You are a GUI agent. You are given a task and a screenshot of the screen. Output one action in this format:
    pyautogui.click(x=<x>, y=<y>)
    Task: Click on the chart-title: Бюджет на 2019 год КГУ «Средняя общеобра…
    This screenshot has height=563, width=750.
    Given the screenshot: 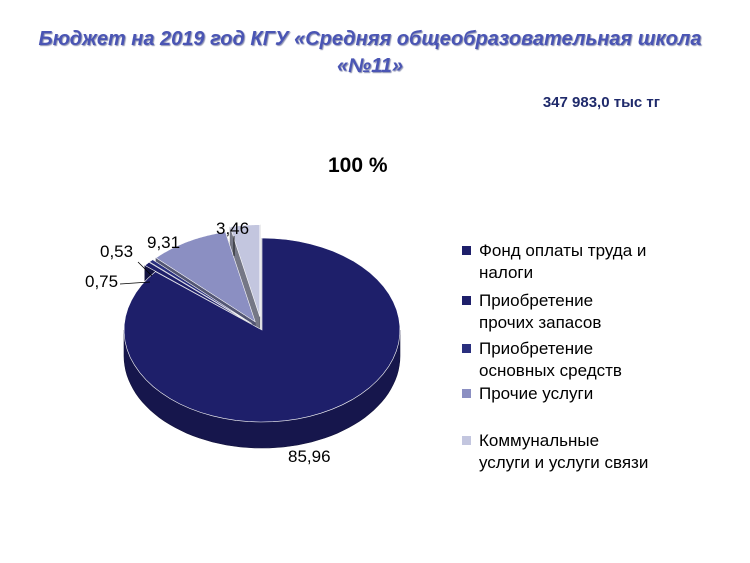 What is the action you would take?
    pyautogui.click(x=370, y=53)
    